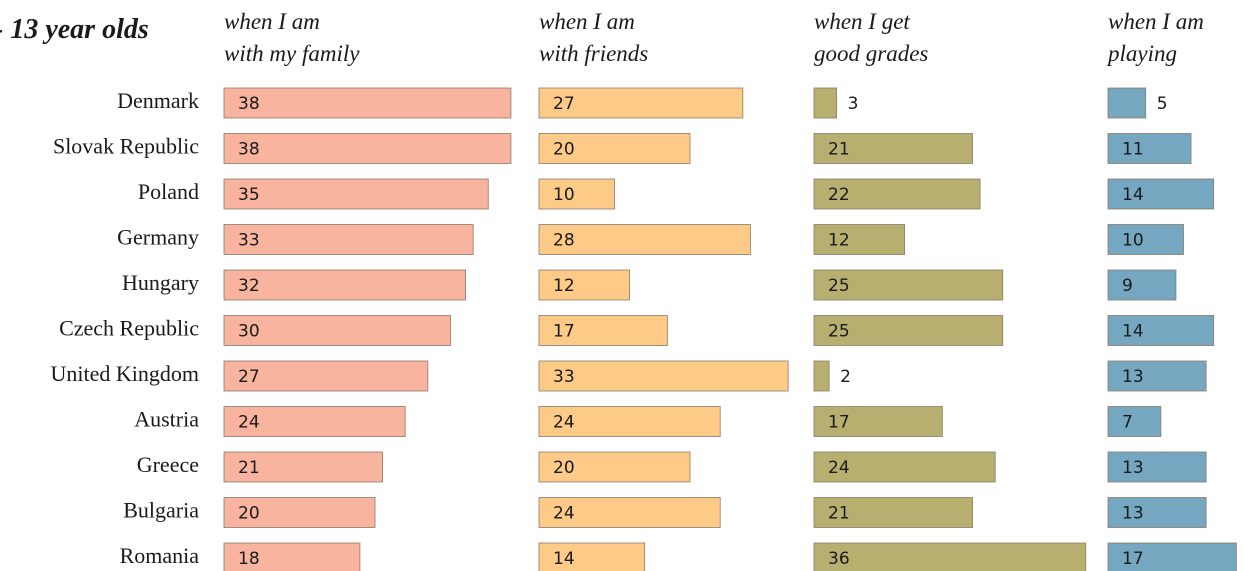 Image resolution: width=1243 pixels, height=571 pixels. Describe the element at coordinates (845, 377) in the screenshot. I see `value-label: 2` at that location.